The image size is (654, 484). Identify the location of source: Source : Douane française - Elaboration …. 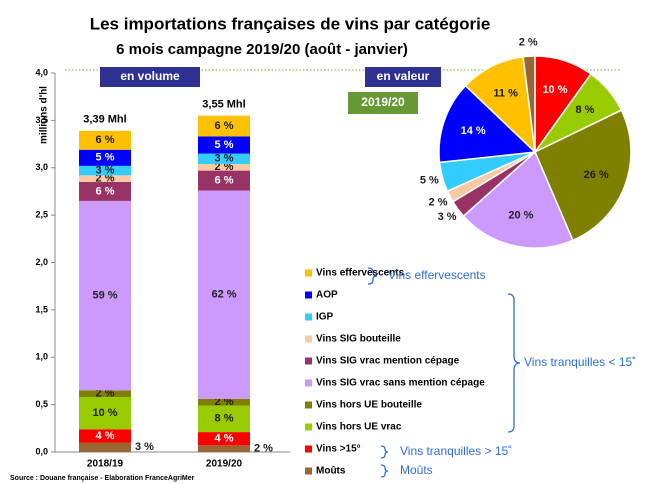
(102, 478).